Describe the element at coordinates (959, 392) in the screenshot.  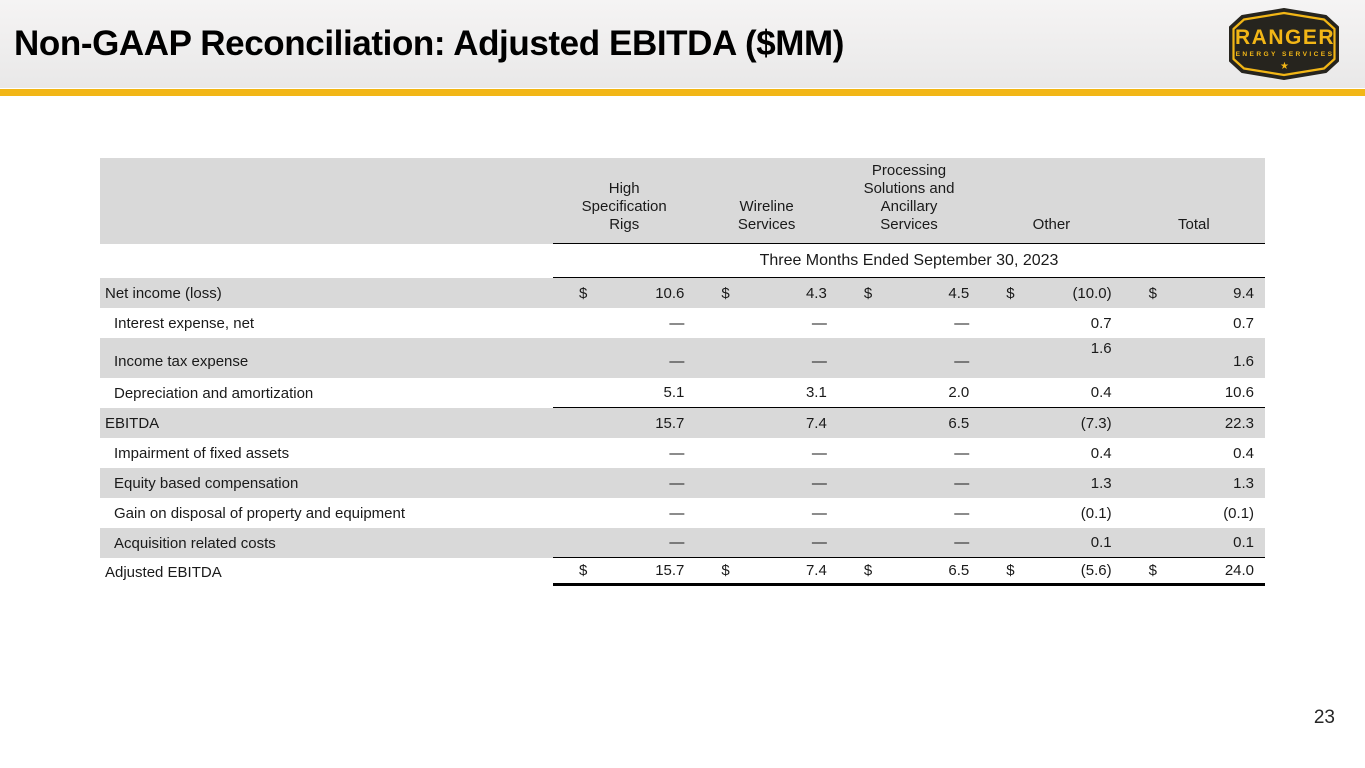
I see `cell-value: 2.0` at that location.